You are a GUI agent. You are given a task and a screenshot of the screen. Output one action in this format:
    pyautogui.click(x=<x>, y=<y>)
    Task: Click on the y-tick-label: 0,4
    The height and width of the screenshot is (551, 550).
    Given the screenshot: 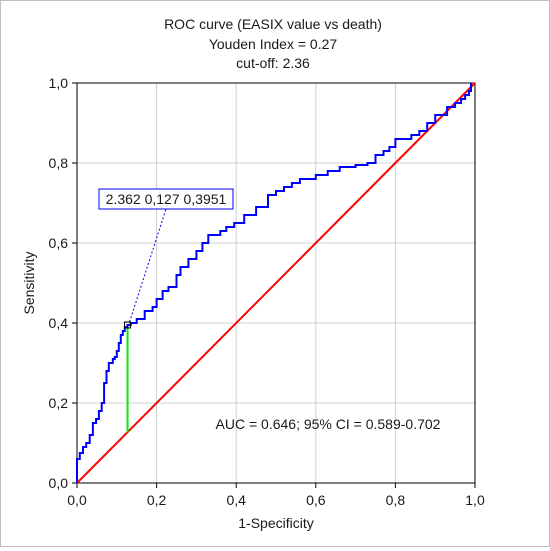 What is the action you would take?
    pyautogui.click(x=59, y=323)
    